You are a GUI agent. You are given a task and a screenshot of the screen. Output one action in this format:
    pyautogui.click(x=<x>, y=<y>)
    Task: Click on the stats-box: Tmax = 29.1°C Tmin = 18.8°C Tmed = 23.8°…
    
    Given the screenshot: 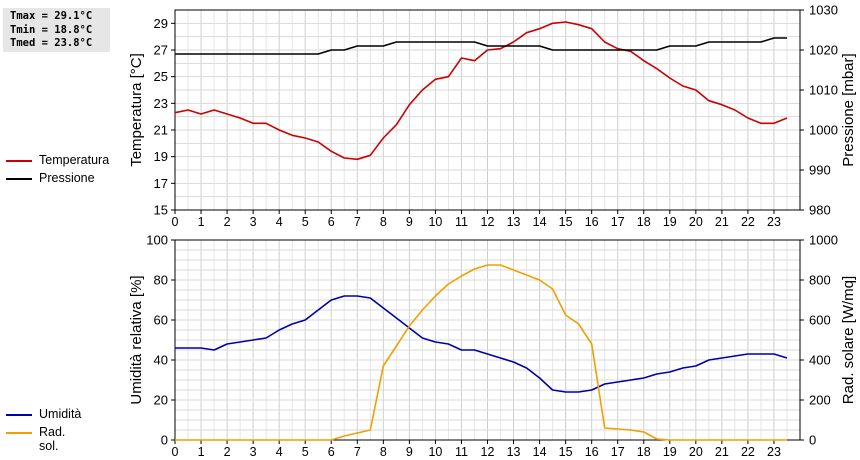 What is the action you would take?
    pyautogui.click(x=56, y=30)
    